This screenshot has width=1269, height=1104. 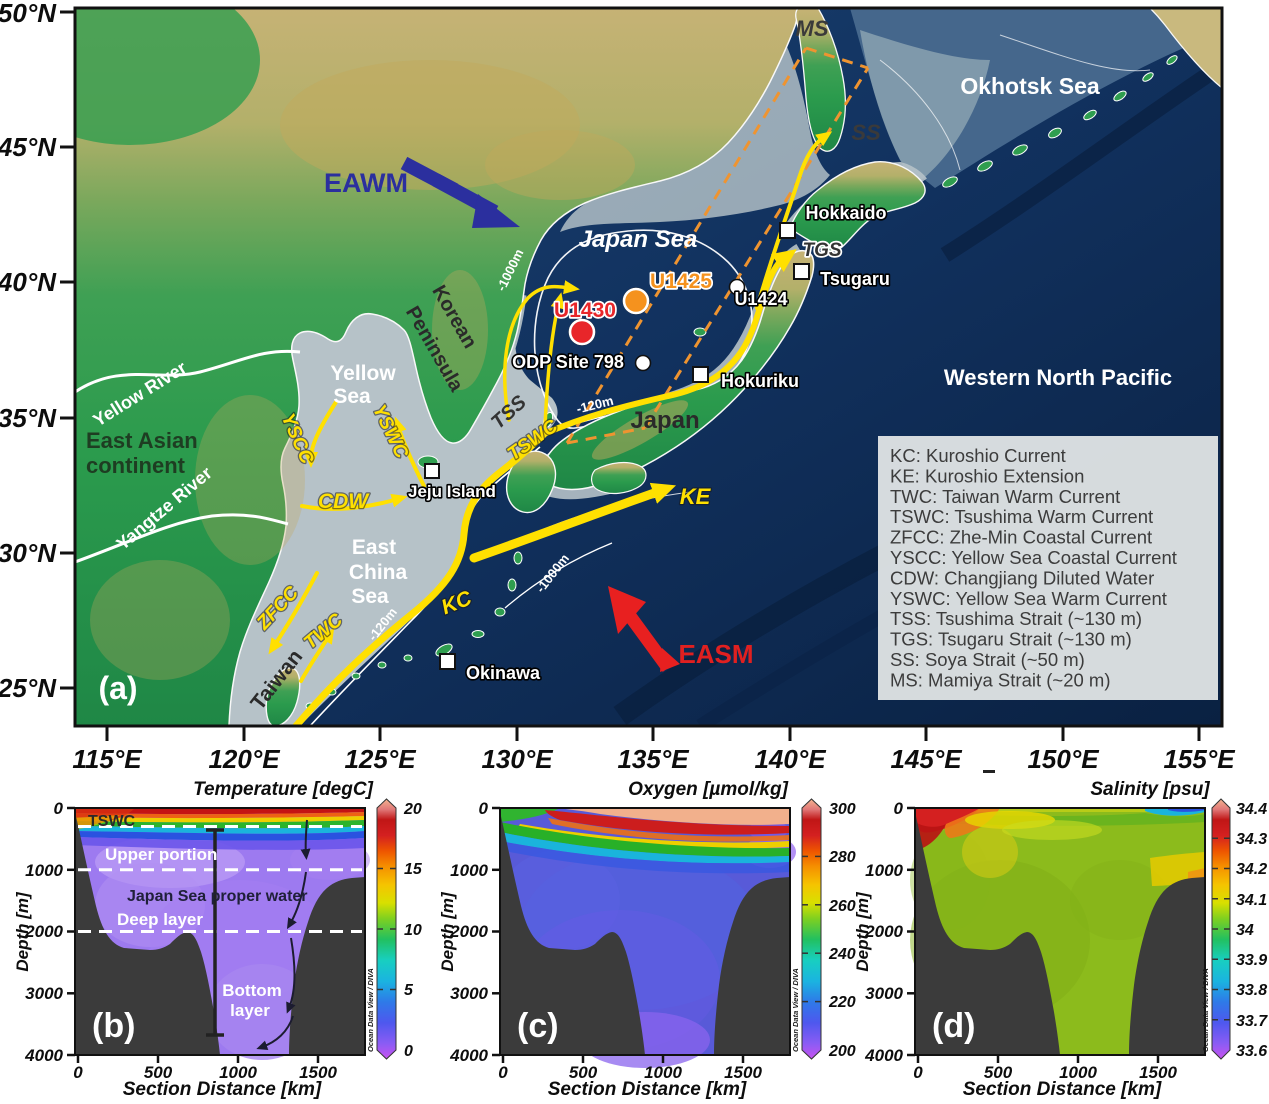 I want to click on legend-line: YSCC: Yellow Sea Coastal Current, so click(x=1033, y=557).